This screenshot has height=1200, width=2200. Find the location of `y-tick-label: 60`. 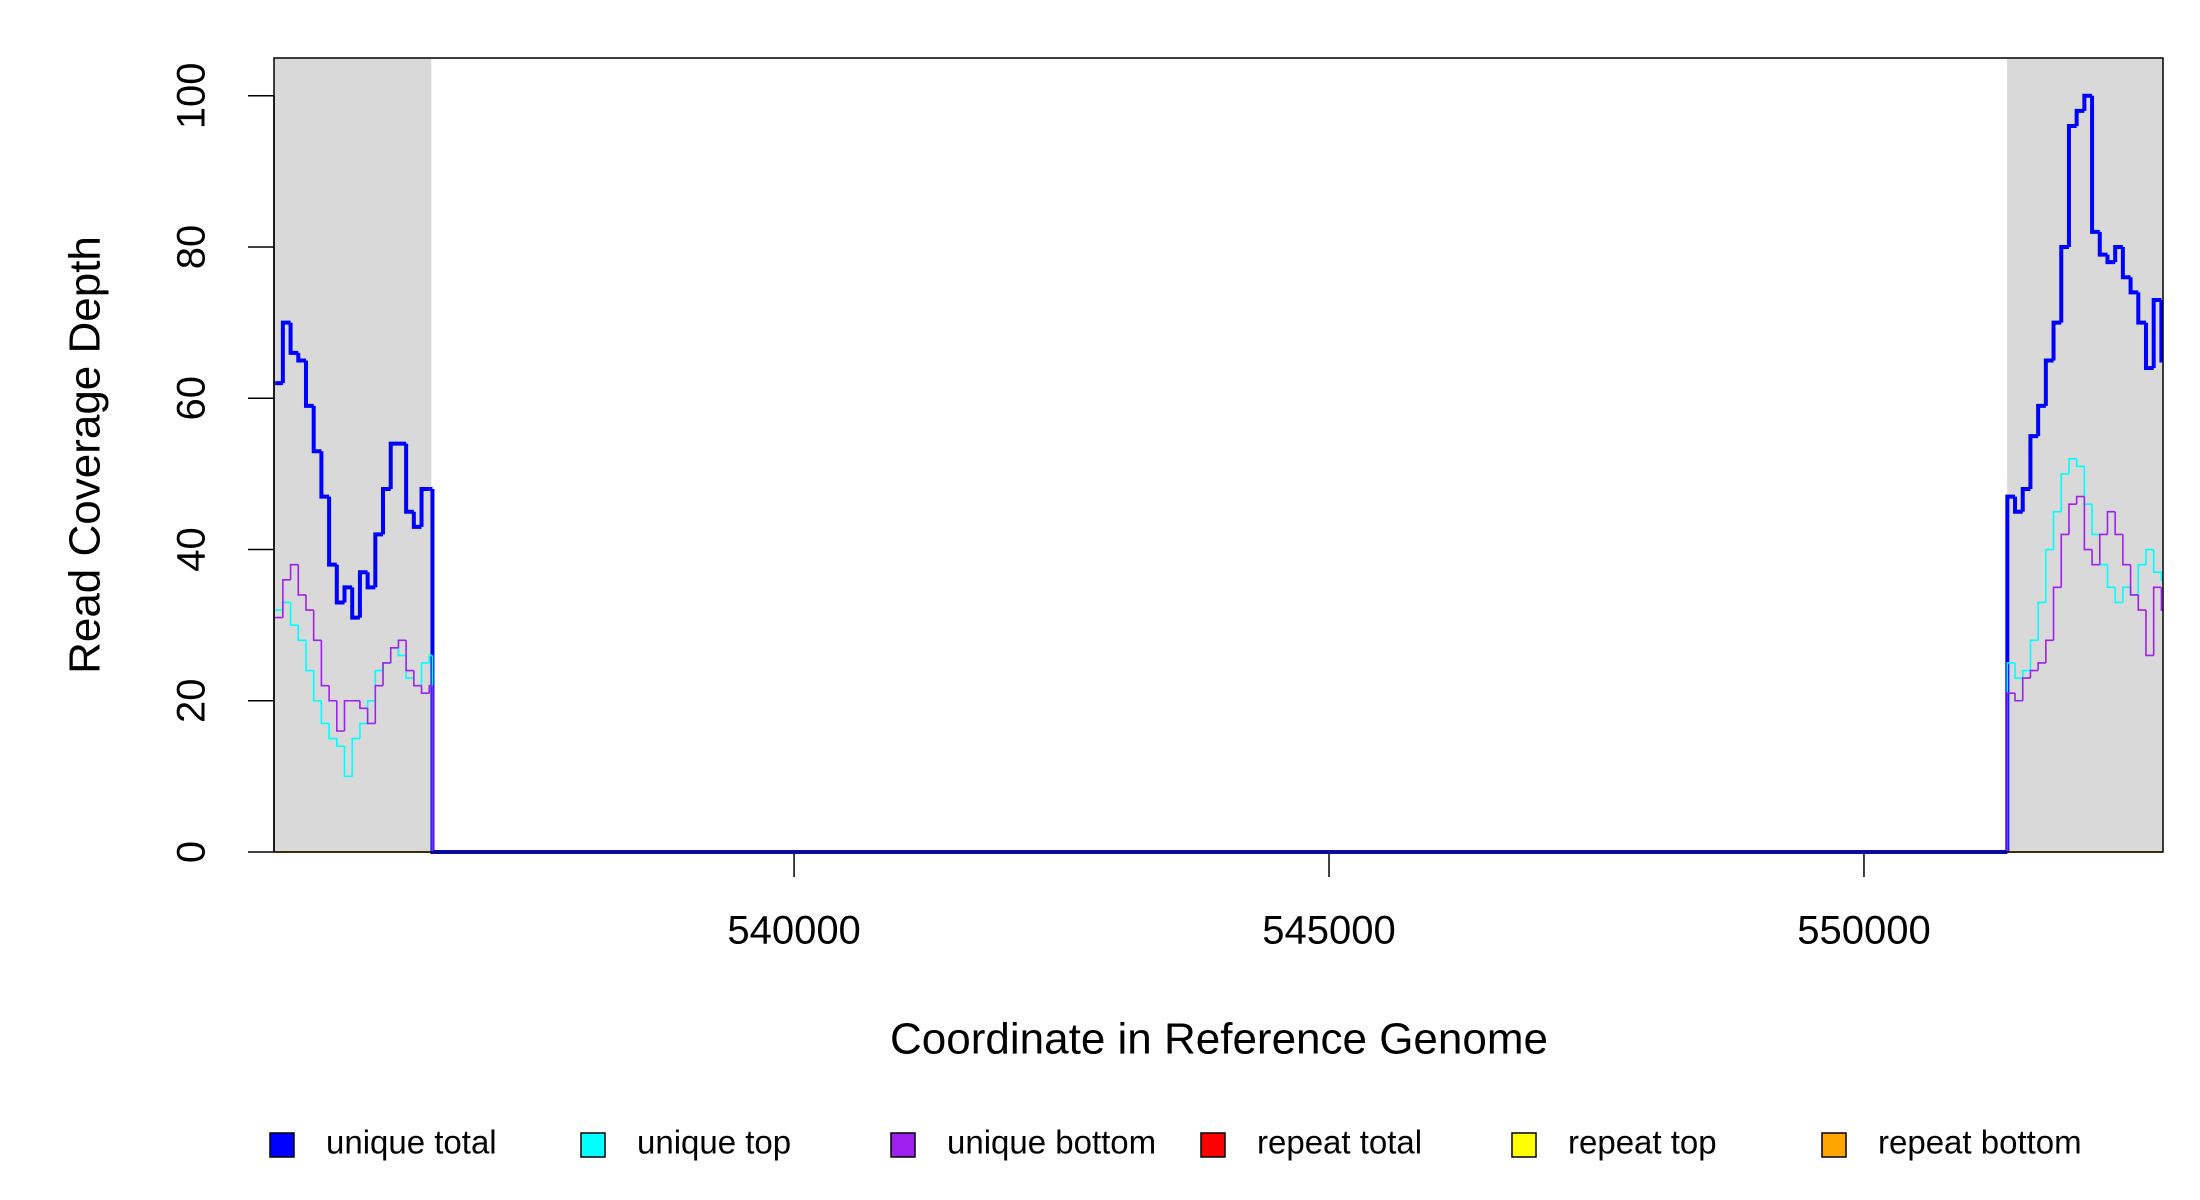

y-tick-label: 60 is located at coordinates (192, 398).